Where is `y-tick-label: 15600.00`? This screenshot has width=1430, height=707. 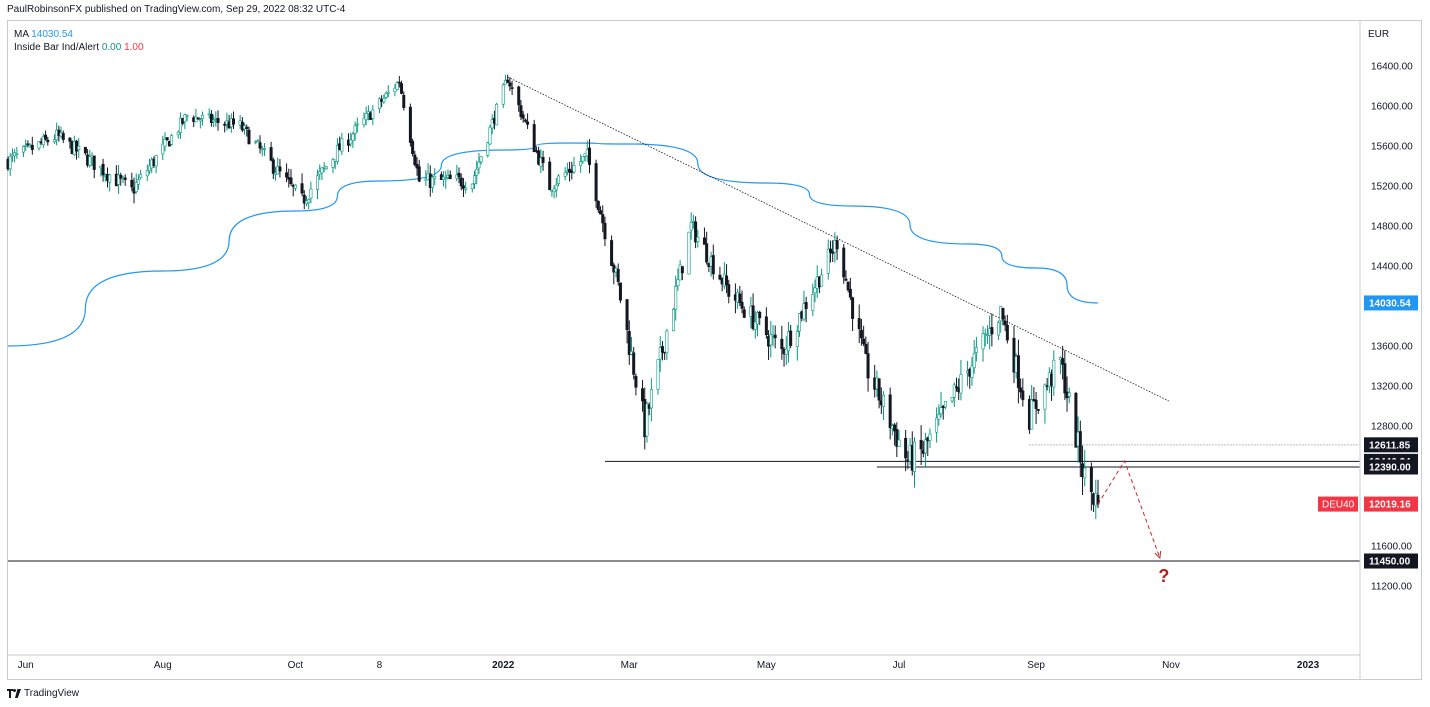 y-tick-label: 15600.00 is located at coordinates (1392, 147).